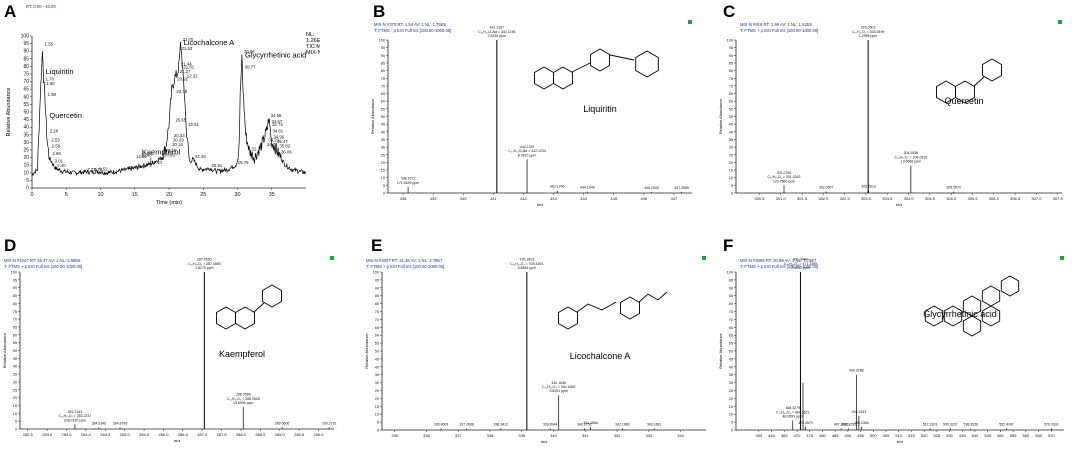  I want to click on x-tick-label: 565, so click(1038, 435).